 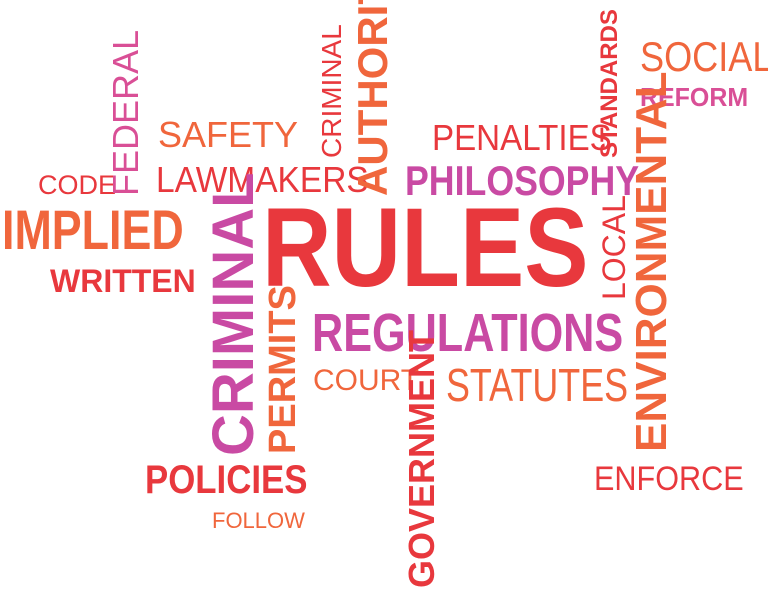 I want to click on word-environmental: ENVIRONMENTAL, so click(x=651, y=261).